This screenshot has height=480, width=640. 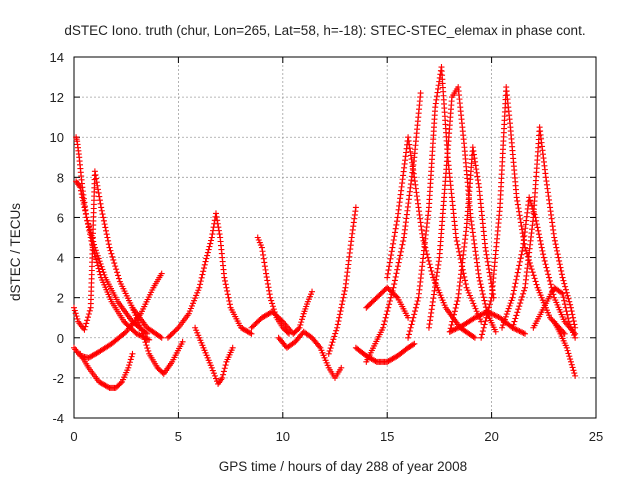 What do you see at coordinates (57, 97) in the screenshot?
I see `y-tick-label: 12` at bounding box center [57, 97].